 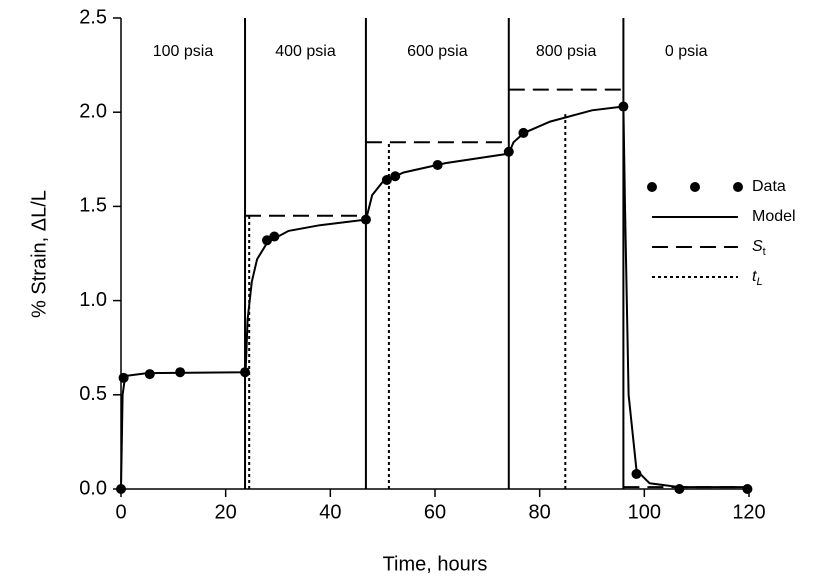 I want to click on phase-label: 0 psia, so click(x=686, y=51).